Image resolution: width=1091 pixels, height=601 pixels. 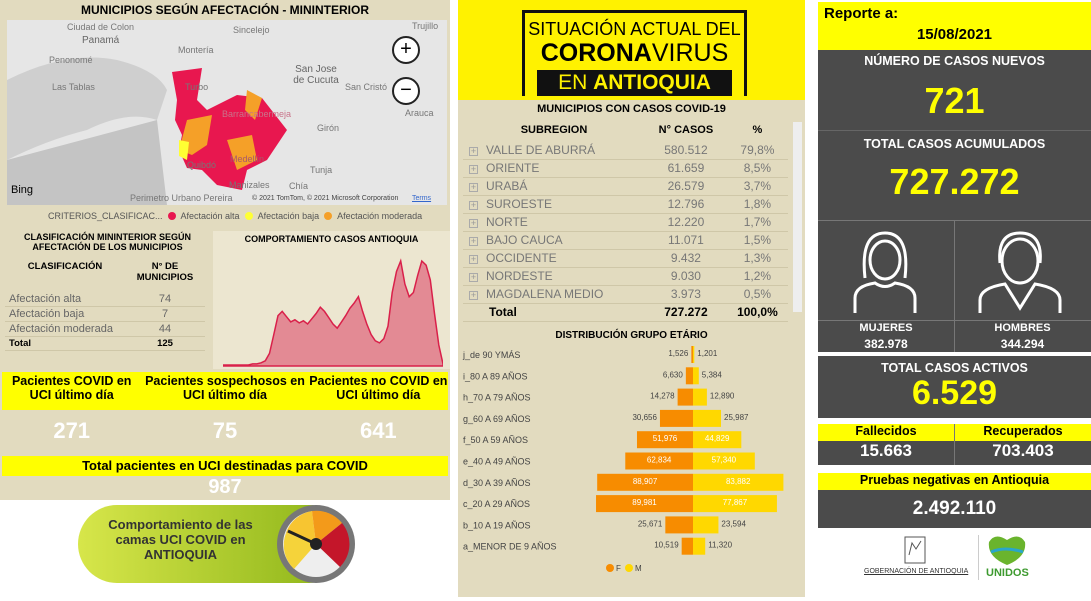 I want to click on col-header: %, so click(x=757, y=130).